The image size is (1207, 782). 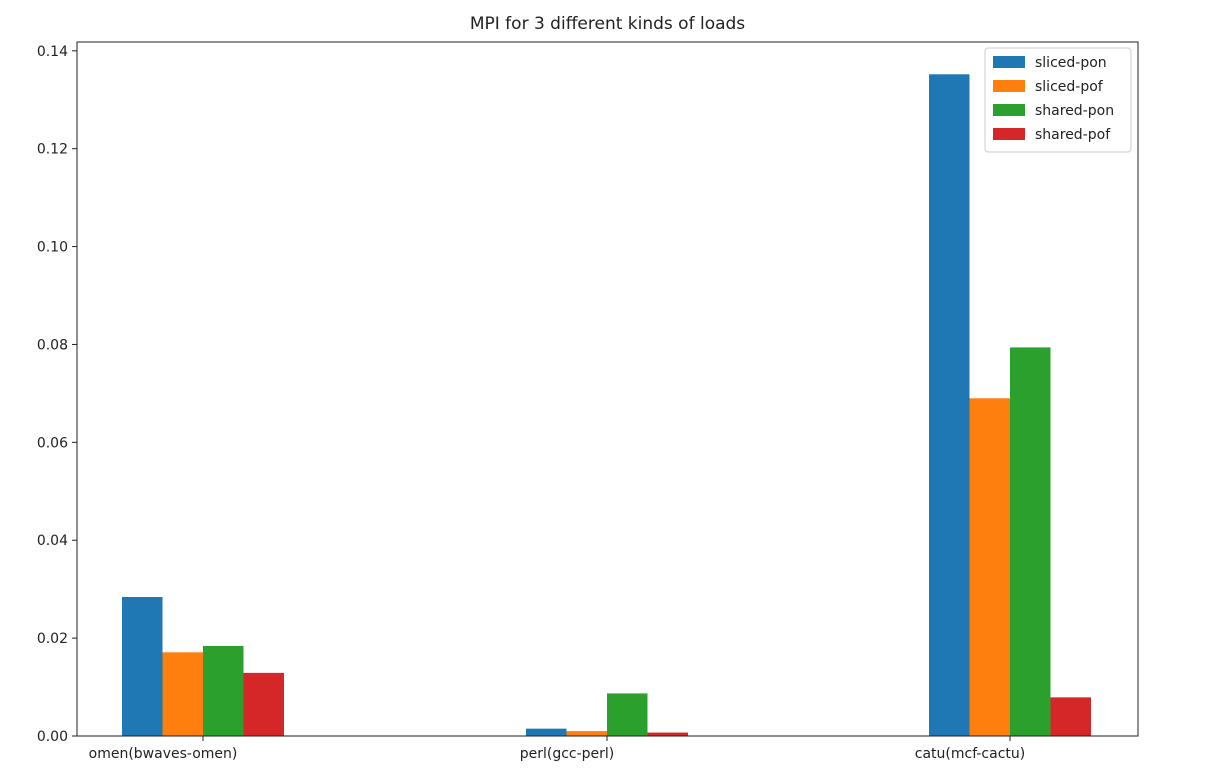 I want to click on y-tick-label: 0.06, so click(x=52, y=443).